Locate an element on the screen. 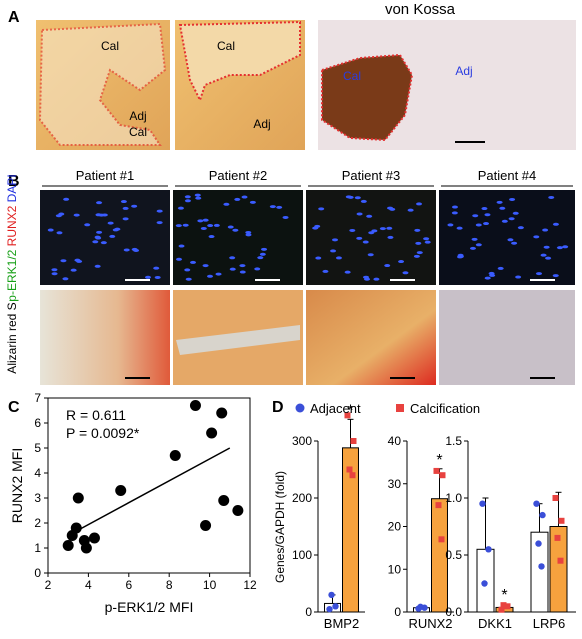  x-tick-label: 2 is located at coordinates (48, 585).